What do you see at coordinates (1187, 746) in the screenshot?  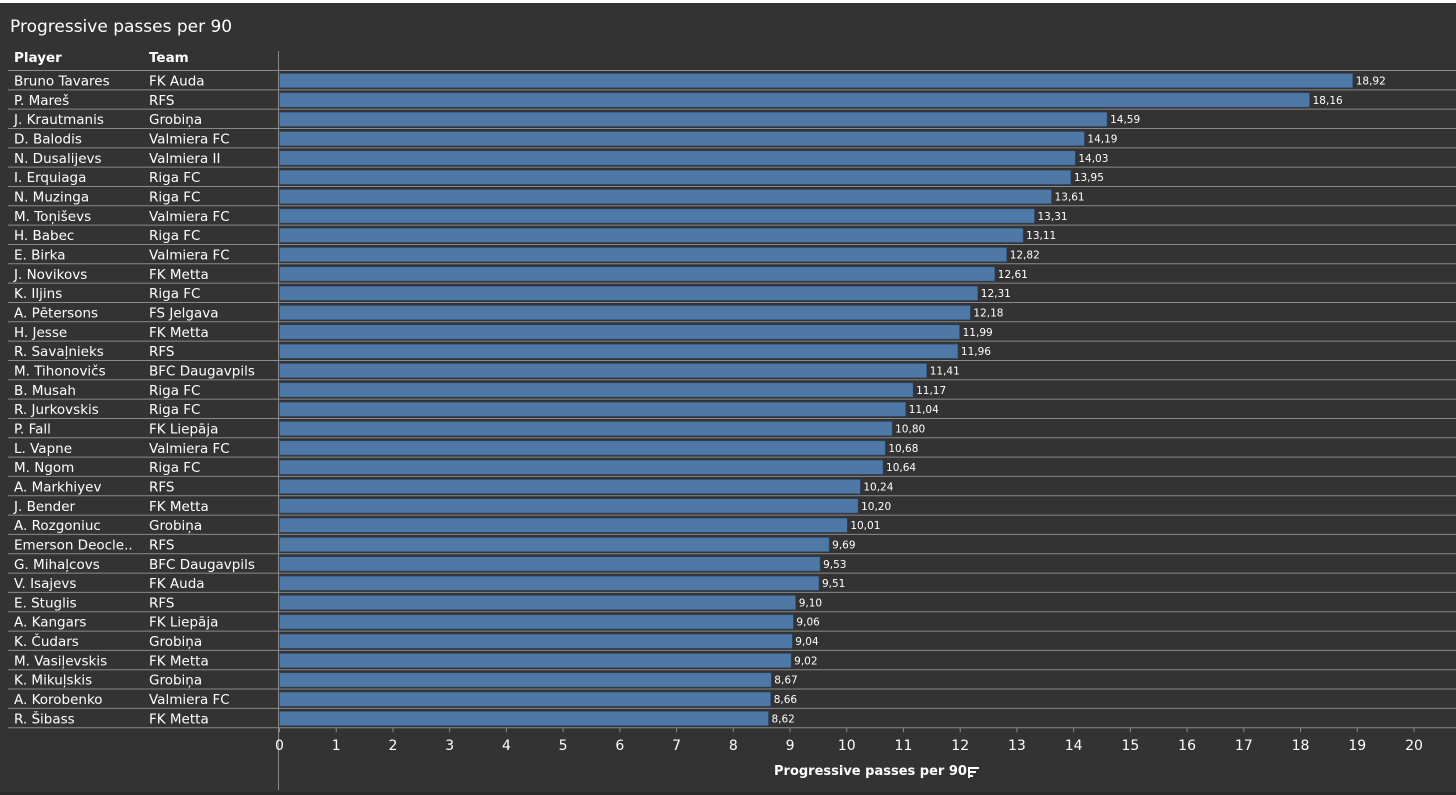 I see `x-tick-label: 16` at bounding box center [1187, 746].